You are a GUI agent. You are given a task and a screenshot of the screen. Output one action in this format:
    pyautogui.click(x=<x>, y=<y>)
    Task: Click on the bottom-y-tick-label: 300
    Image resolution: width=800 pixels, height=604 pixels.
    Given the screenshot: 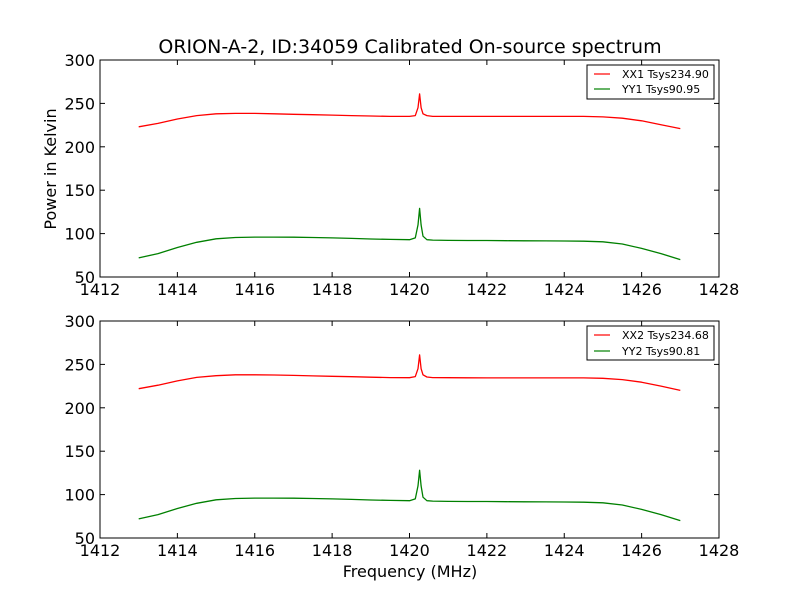 What is the action you would take?
    pyautogui.click(x=79, y=321)
    